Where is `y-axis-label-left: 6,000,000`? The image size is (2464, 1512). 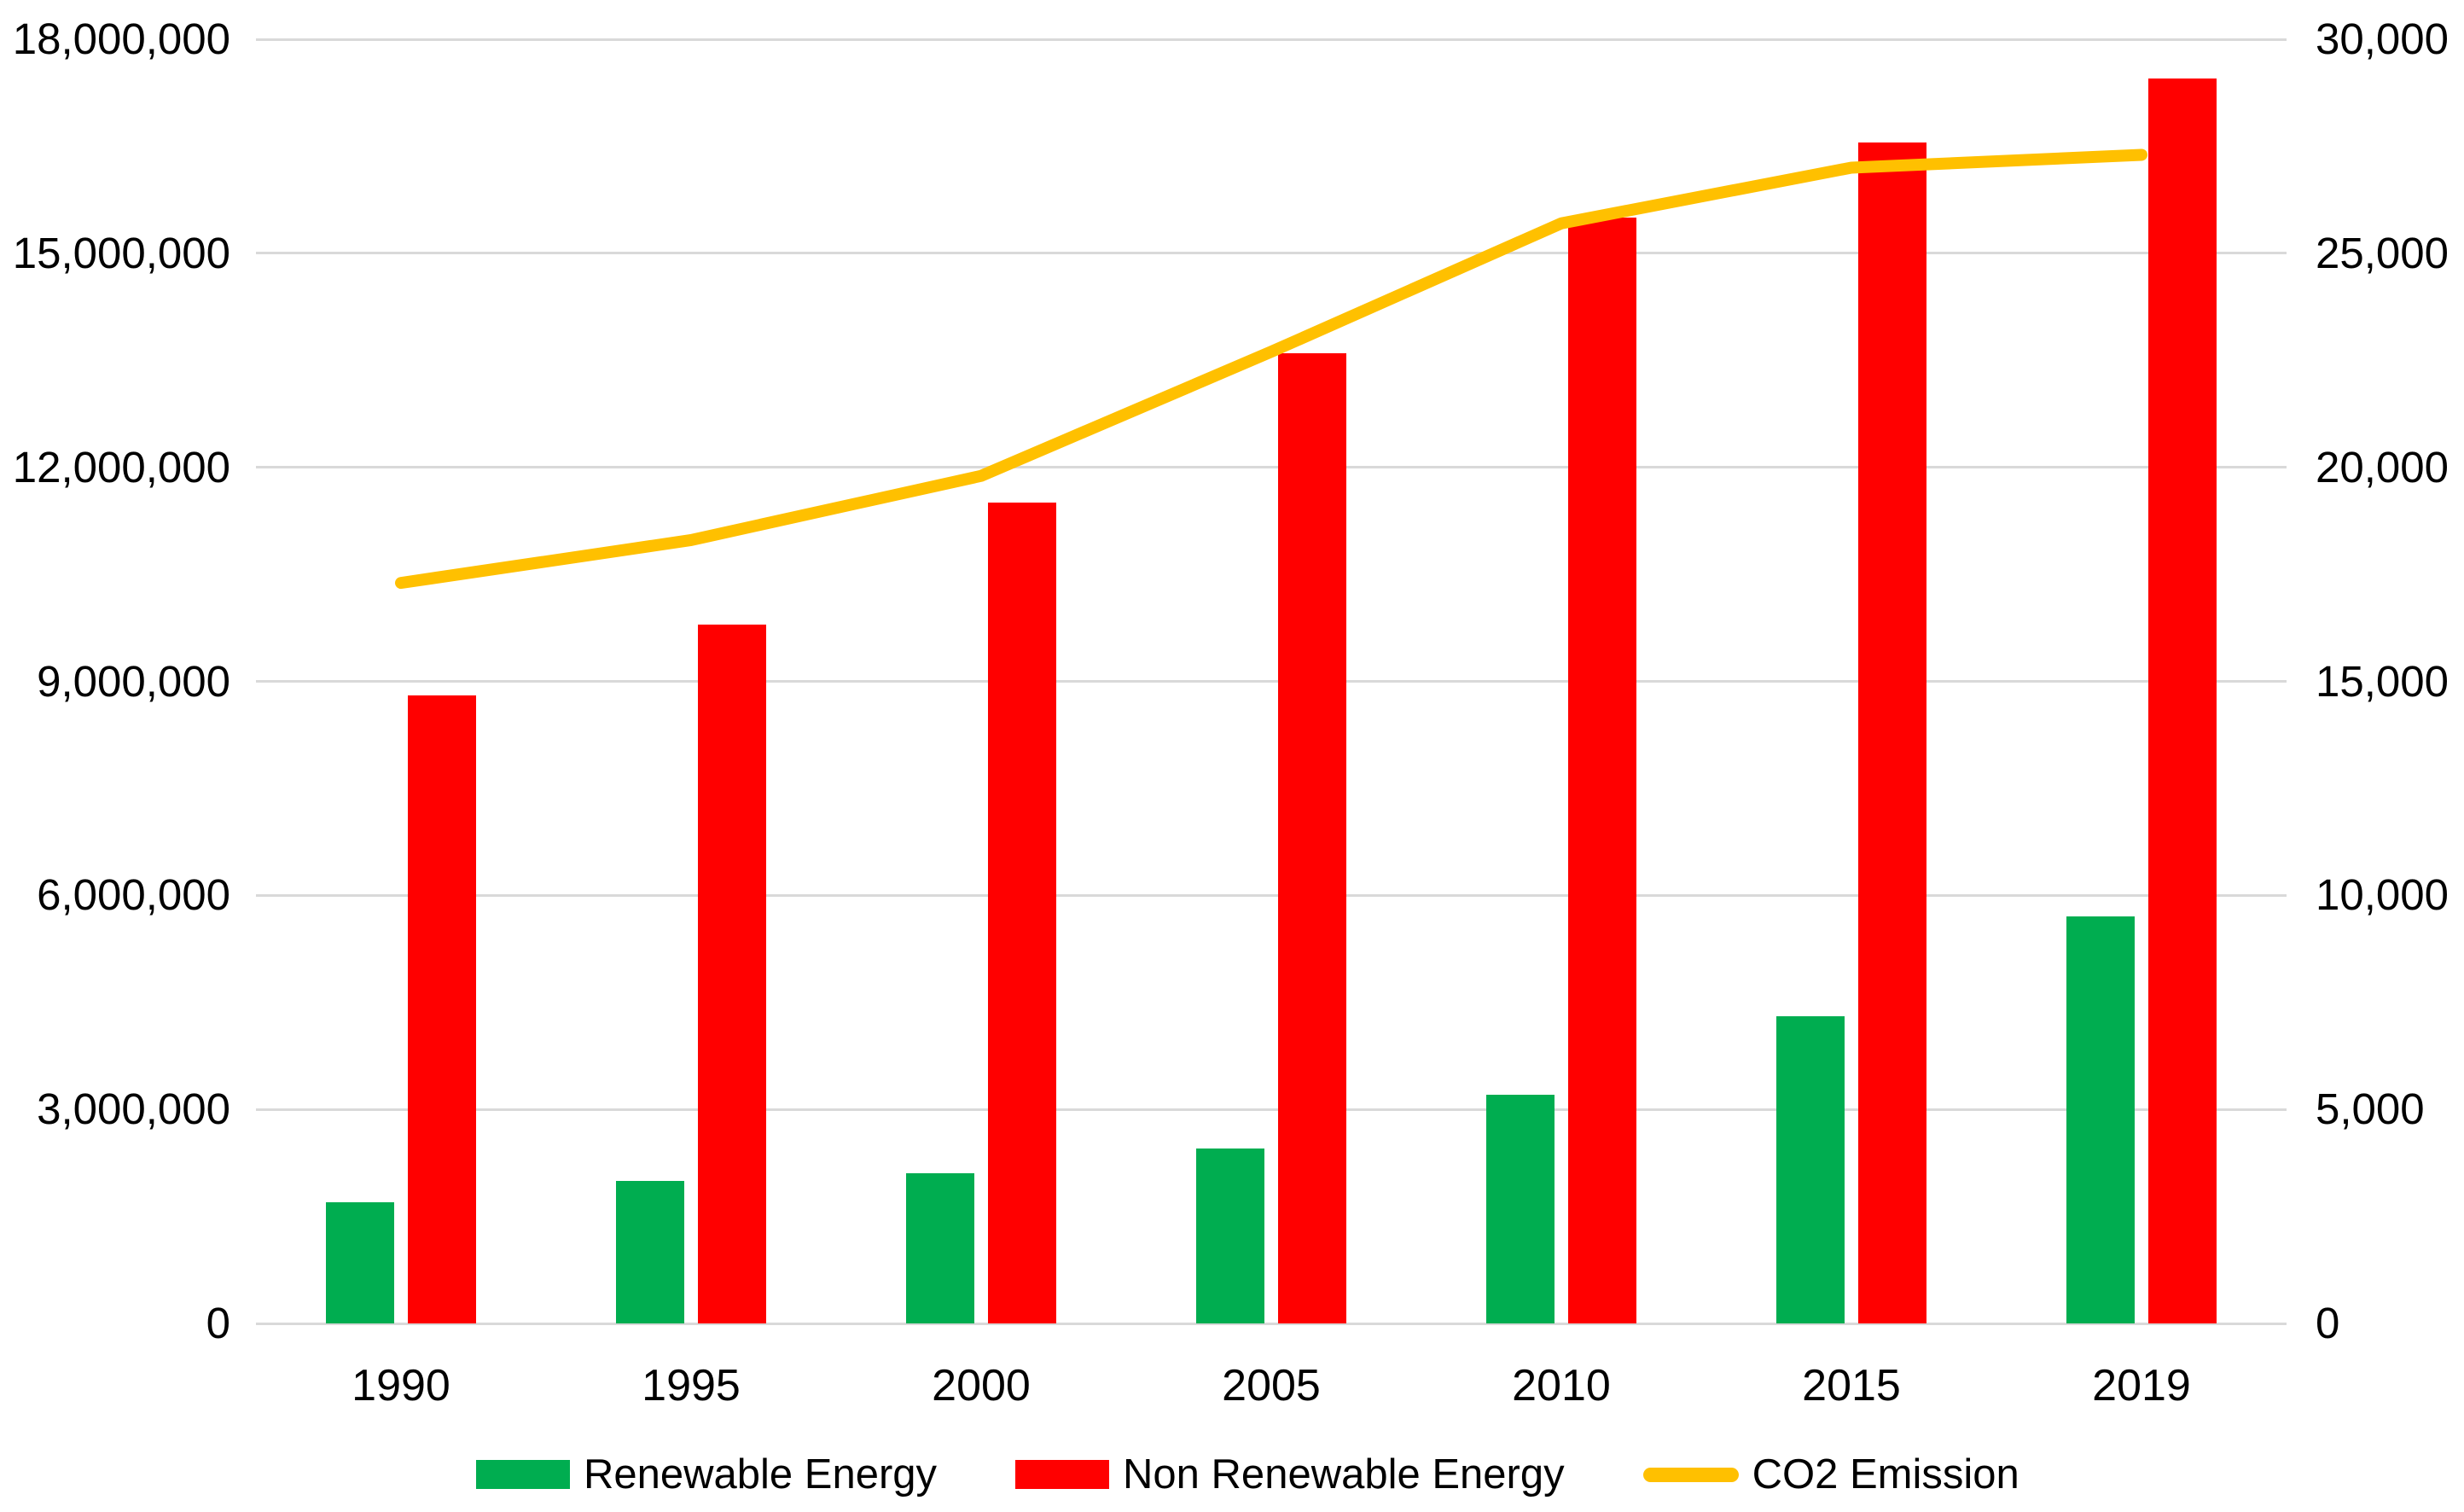 y-axis-label-left: 6,000,000 is located at coordinates (133, 895).